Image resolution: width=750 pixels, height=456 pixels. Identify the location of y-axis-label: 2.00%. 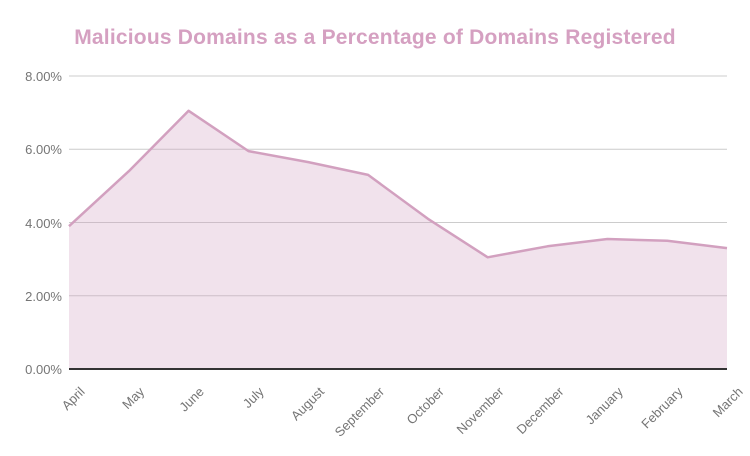
(43, 296).